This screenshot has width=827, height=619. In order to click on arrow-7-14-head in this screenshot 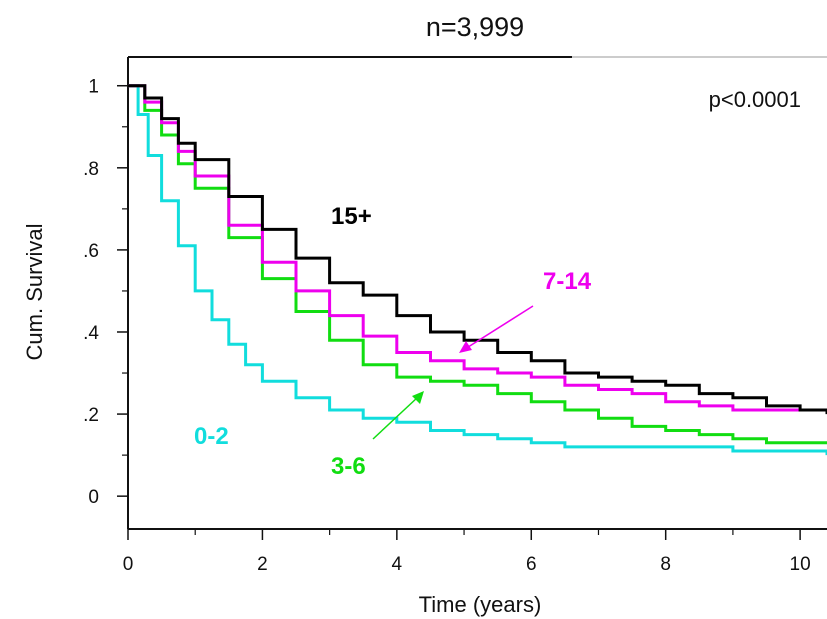, I will do `click(465, 347)`.